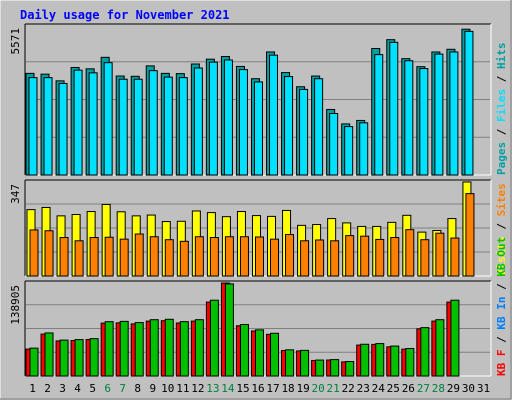  Describe the element at coordinates (468, 388) in the screenshot. I see `day-label: 30` at that location.